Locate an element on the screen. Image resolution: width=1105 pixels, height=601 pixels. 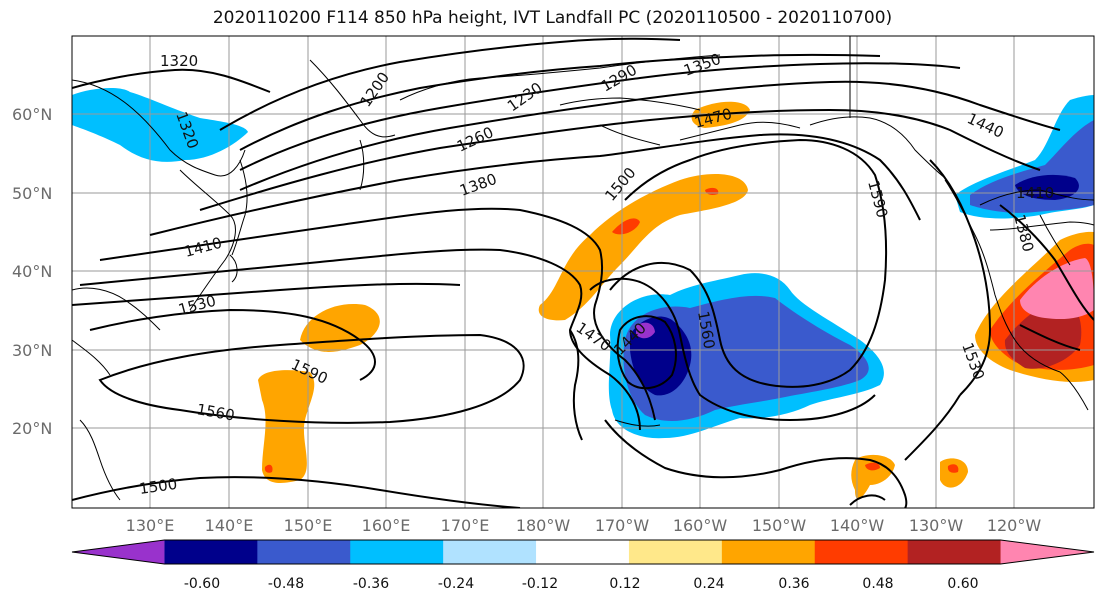
lon-label: 180°W is located at coordinates (543, 525).